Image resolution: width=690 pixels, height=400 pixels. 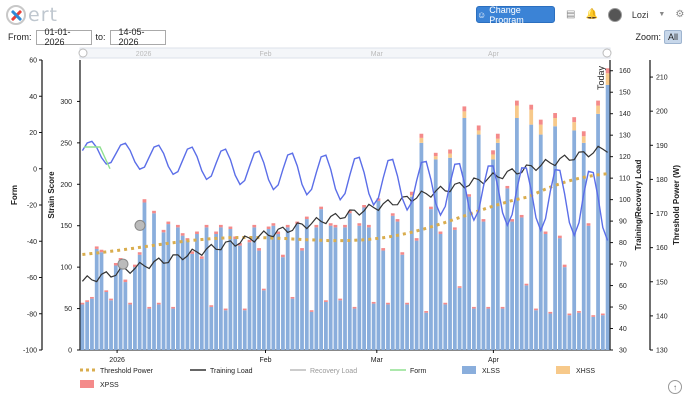 What do you see at coordinates (614, 14) in the screenshot?
I see `avatar` at bounding box center [614, 14].